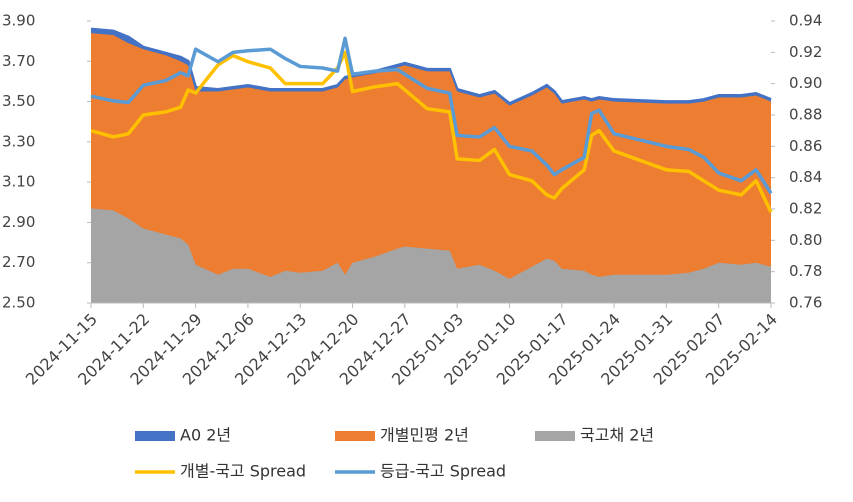 The height and width of the screenshot is (502, 853). I want to click on y2-tick-label: 0.92, so click(805, 52).